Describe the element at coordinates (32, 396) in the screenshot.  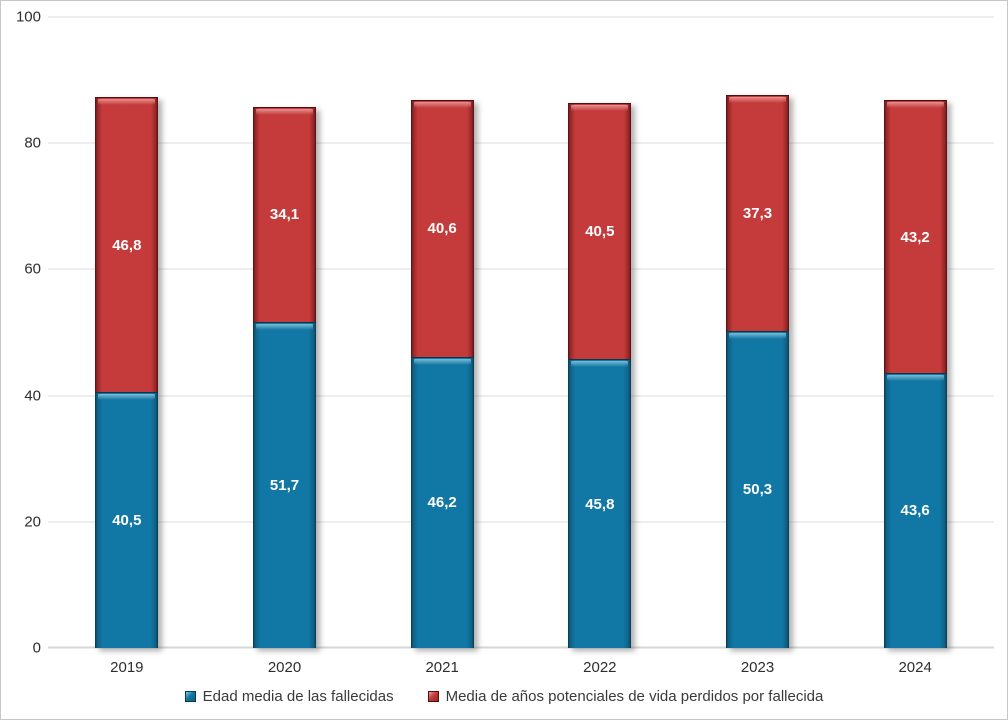
I see `y-axis-label: 40` at that location.